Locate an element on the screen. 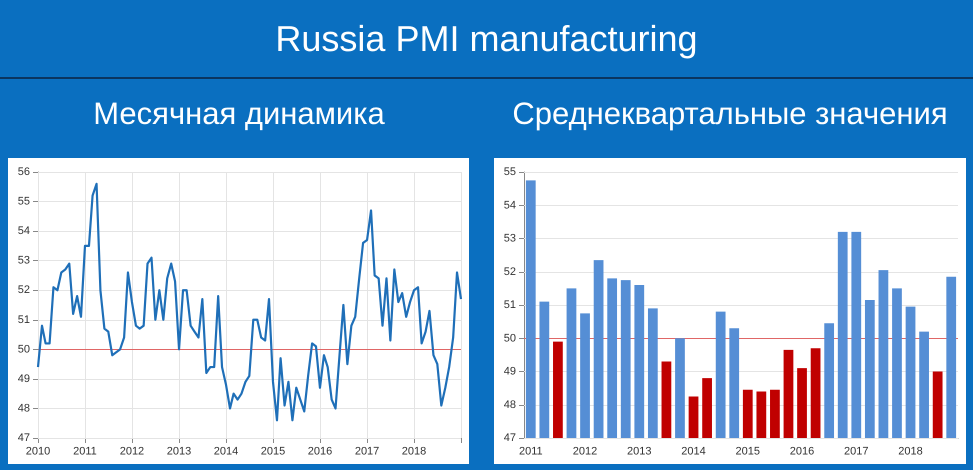  chart-subtitle: Среднеквартальные значения is located at coordinates (730, 114).